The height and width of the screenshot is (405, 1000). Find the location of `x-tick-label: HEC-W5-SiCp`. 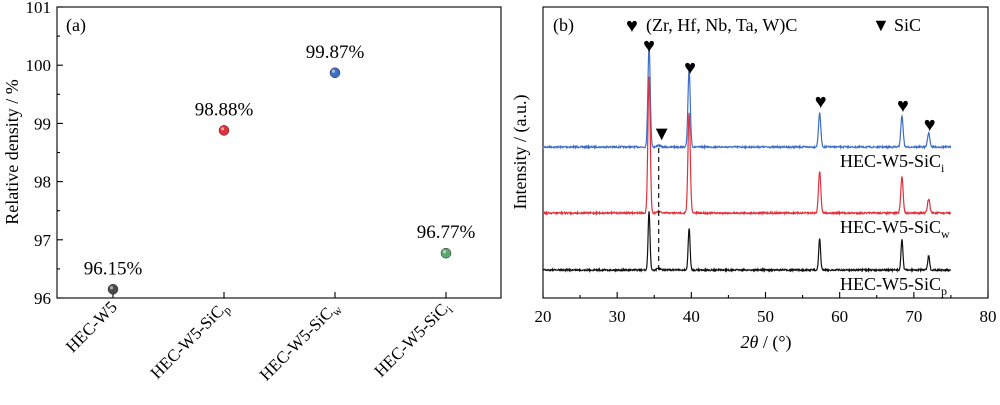

x-tick-label: HEC-W5-SiCp is located at coordinates (190, 340).